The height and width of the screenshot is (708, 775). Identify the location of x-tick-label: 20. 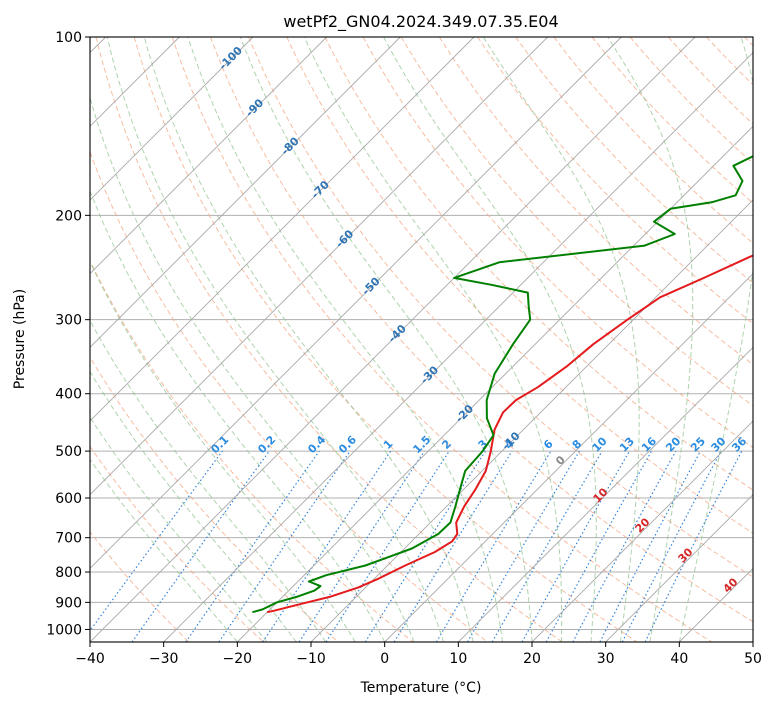
(532, 659).